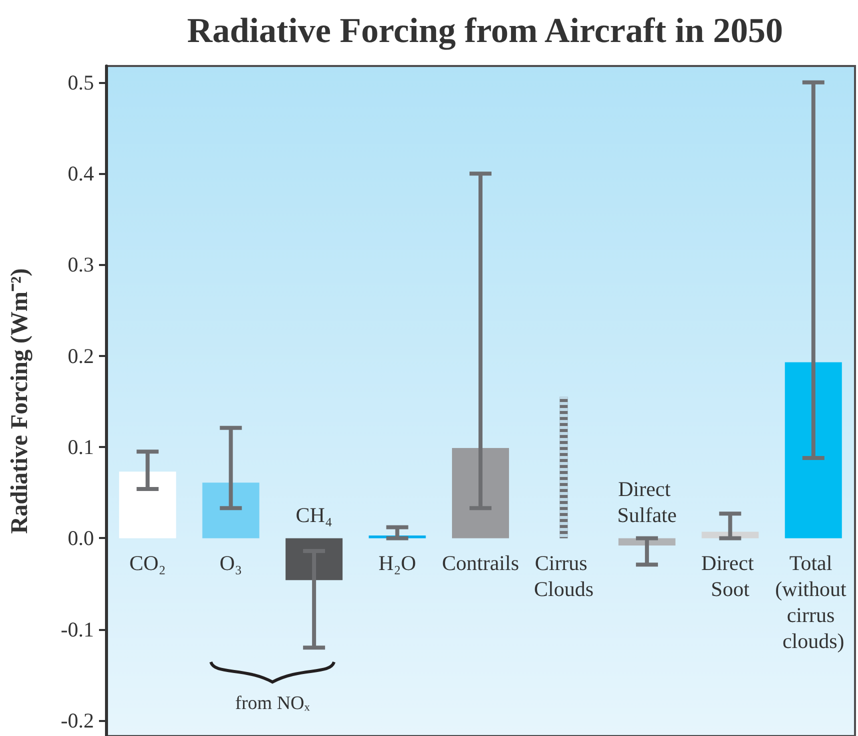 The image size is (858, 736). Describe the element at coordinates (314, 515) in the screenshot. I see `x-tick-label: CH₄` at that location.